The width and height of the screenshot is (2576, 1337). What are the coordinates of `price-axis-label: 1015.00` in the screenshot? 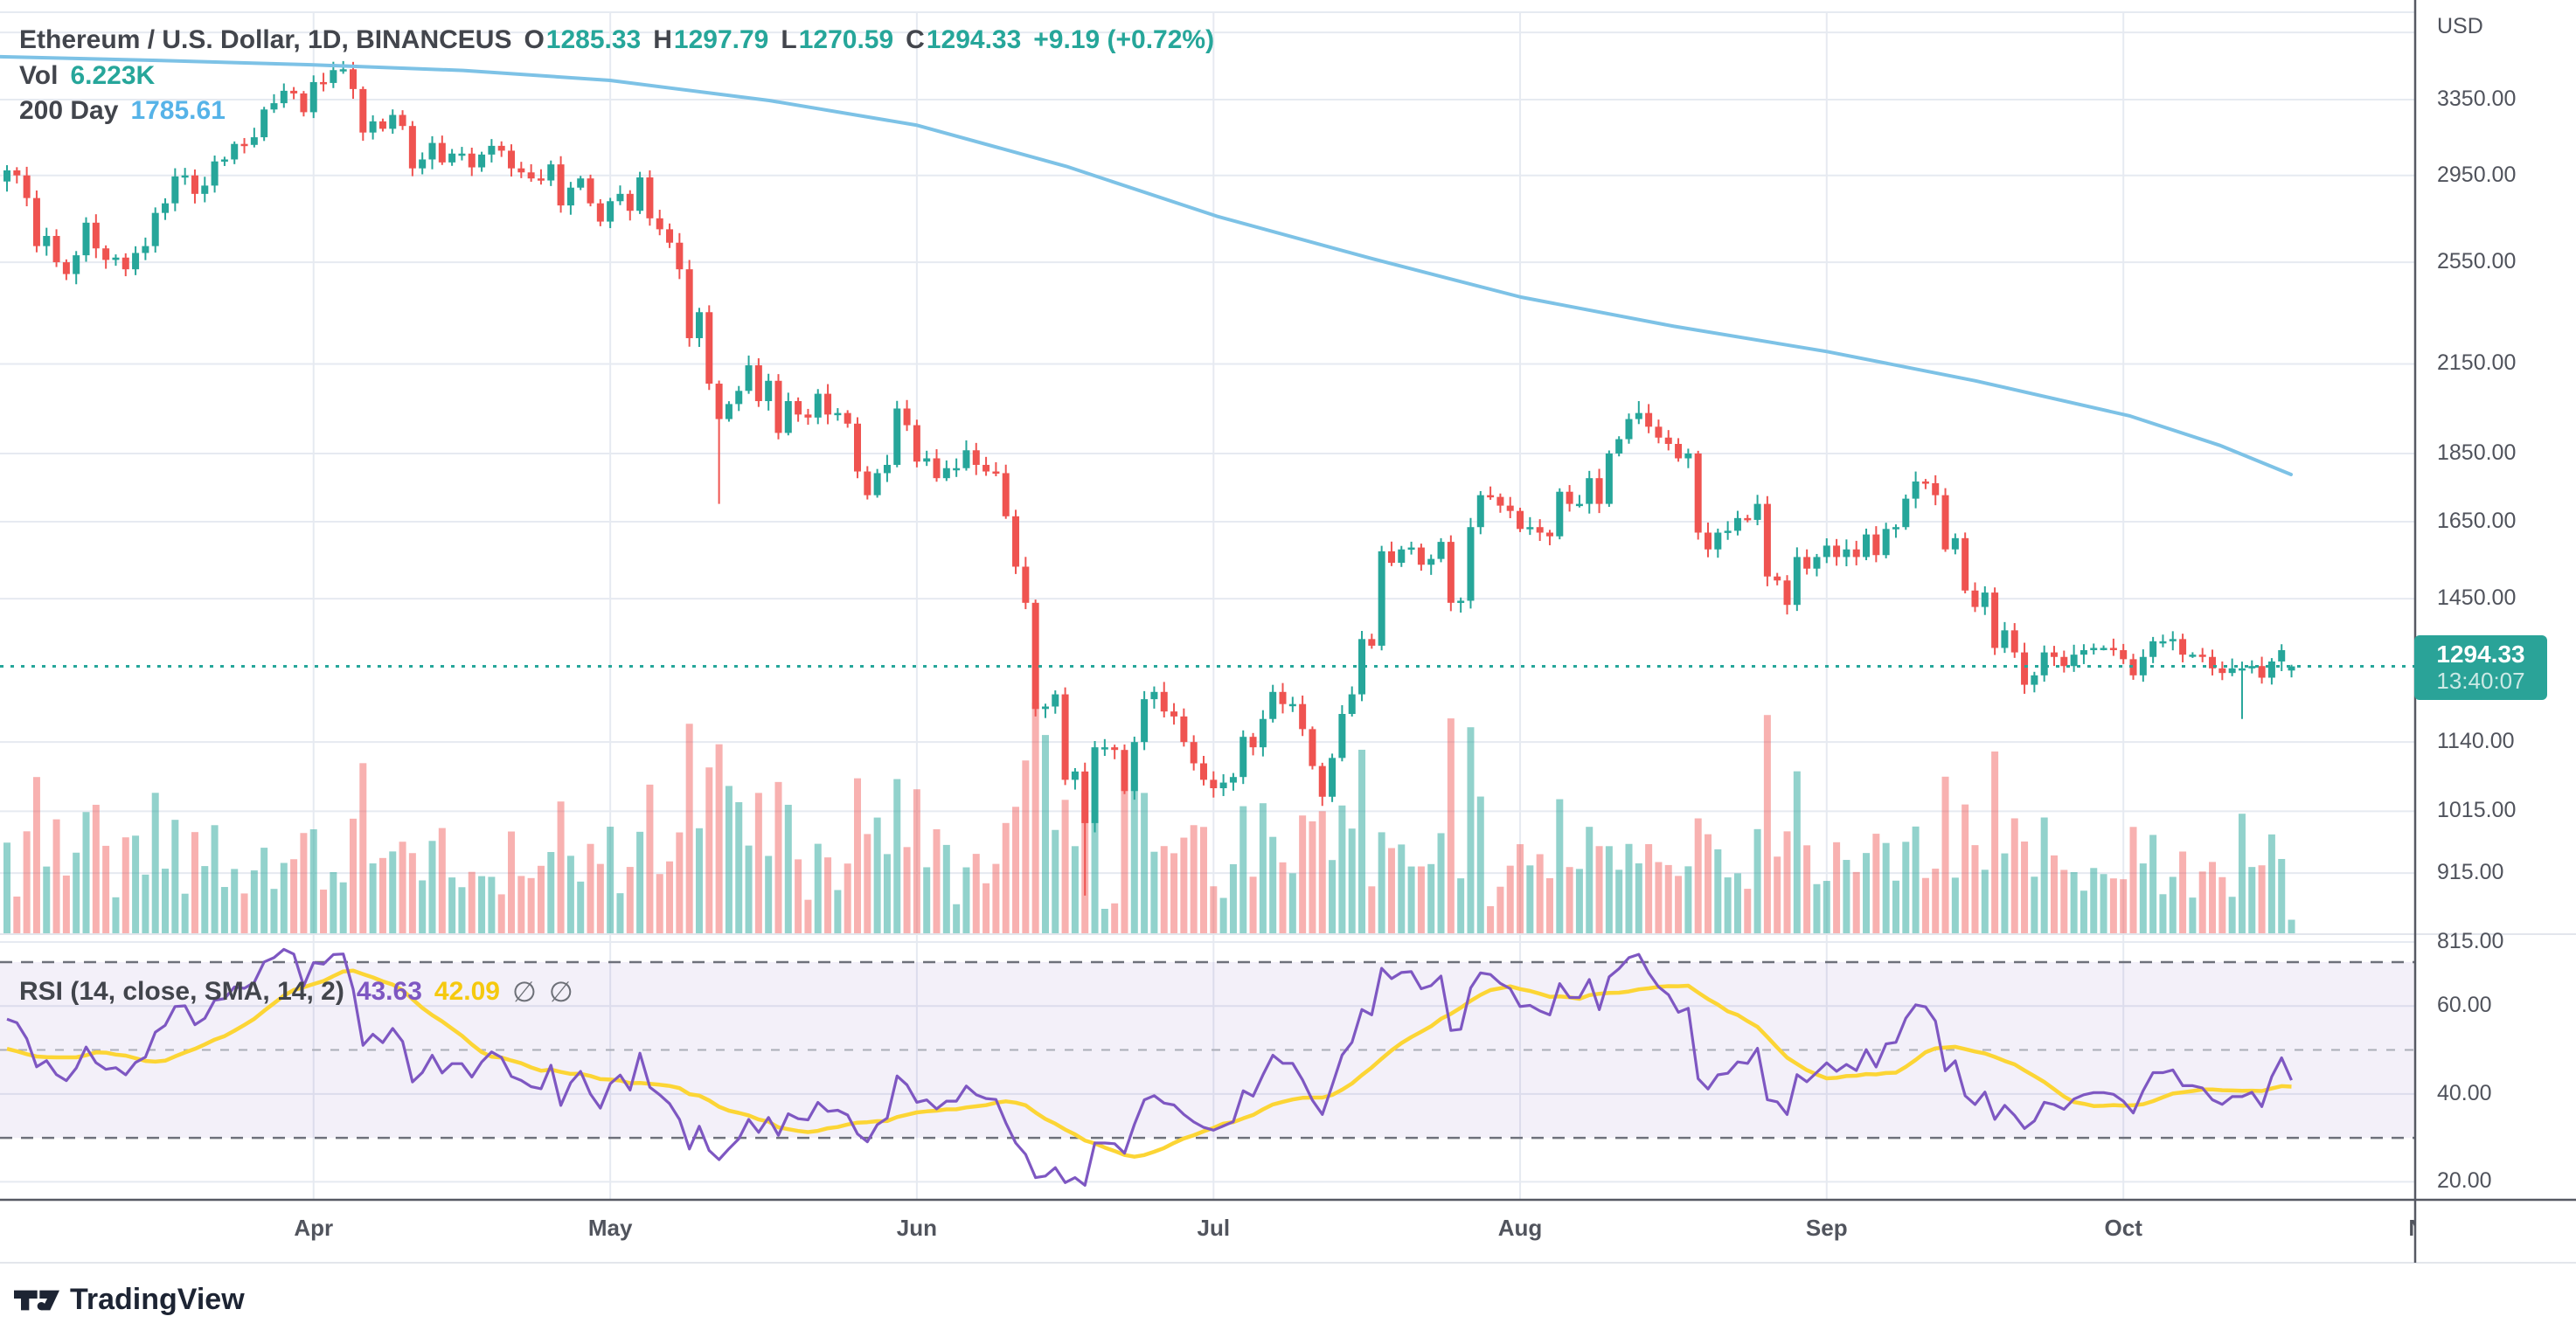 It's located at (2477, 810).